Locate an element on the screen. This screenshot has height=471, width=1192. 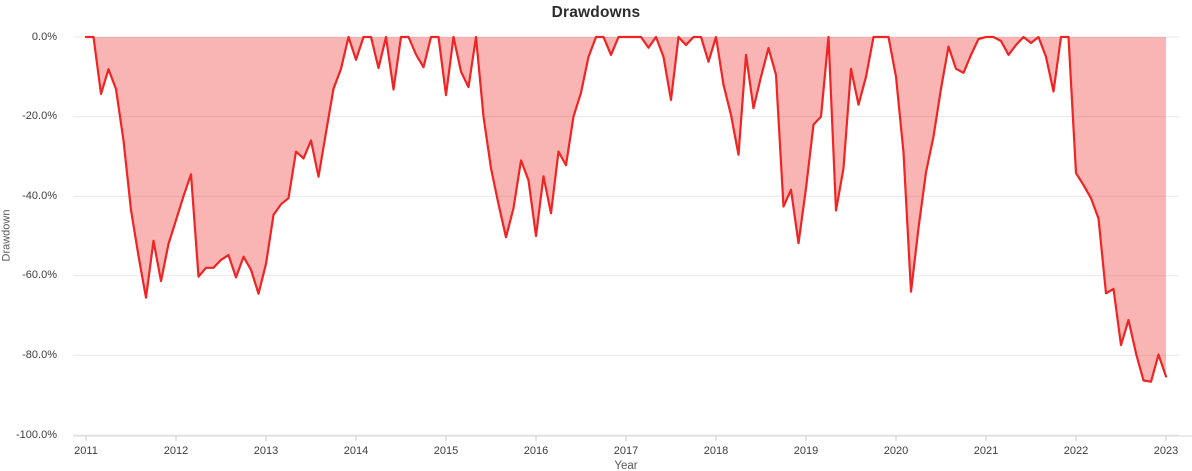
chart-title: Drawdowns is located at coordinates (596, 12).